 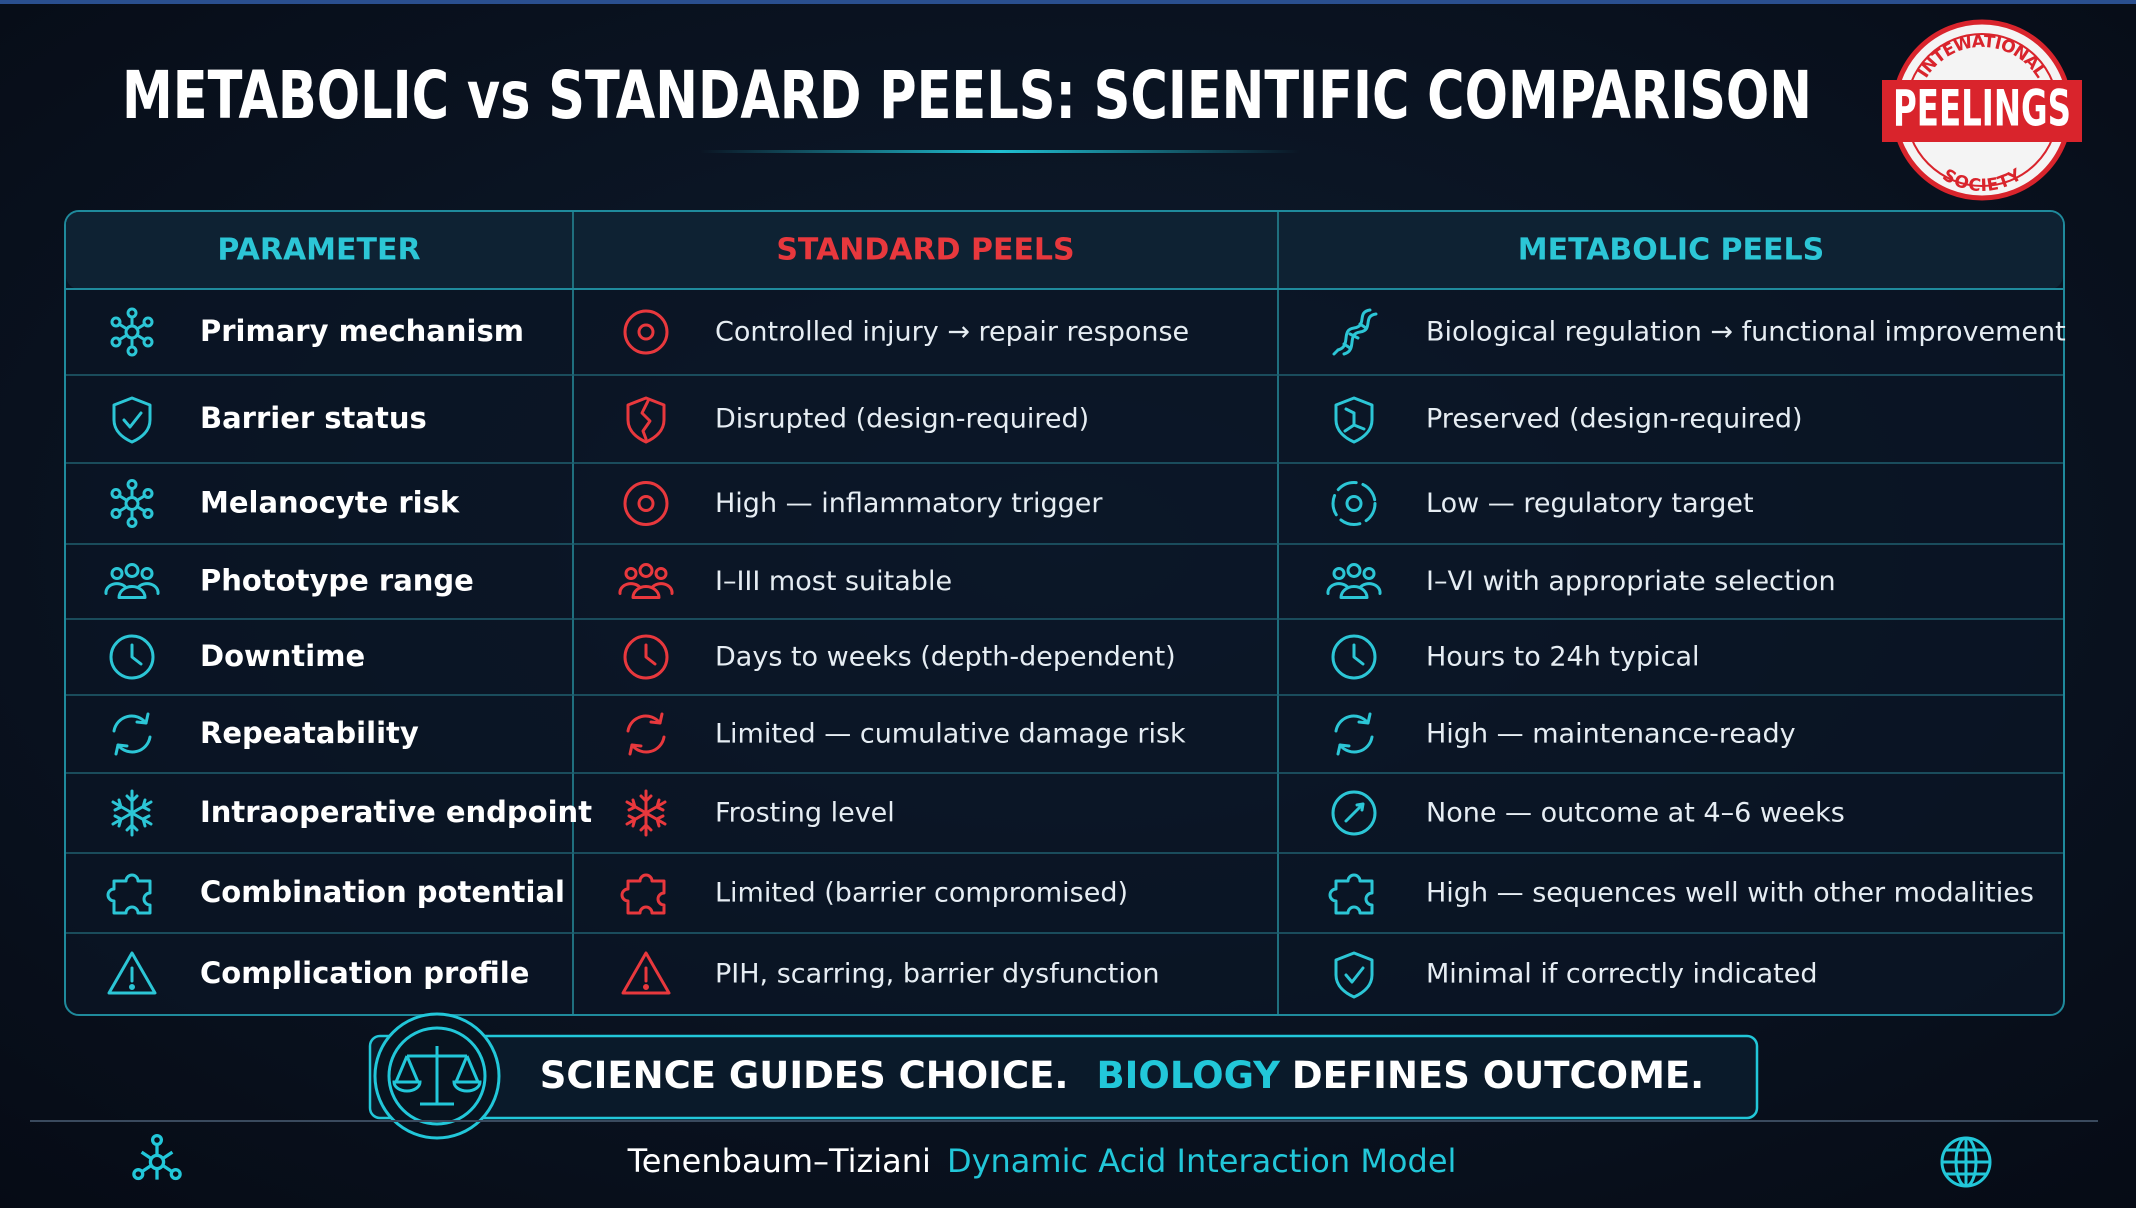 What do you see at coordinates (330, 503) in the screenshot?
I see `parameter-label: Melanocyte risk` at bounding box center [330, 503].